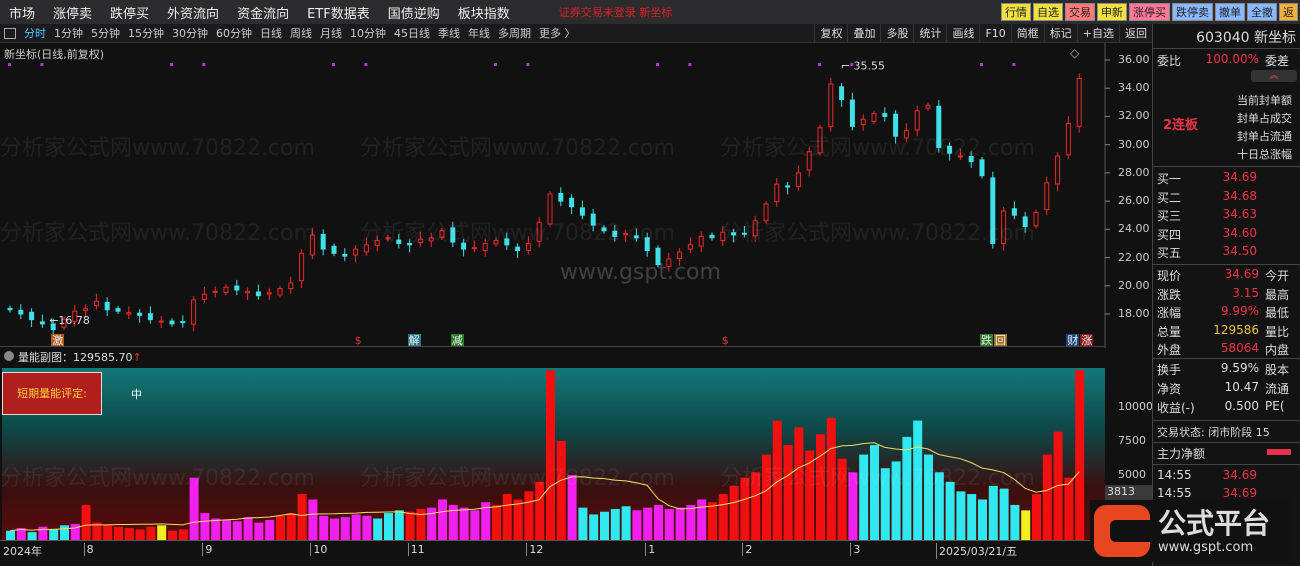 The image size is (1300, 566). Describe the element at coordinates (412, 33) in the screenshot. I see `tab-period: 45日线` at that location.